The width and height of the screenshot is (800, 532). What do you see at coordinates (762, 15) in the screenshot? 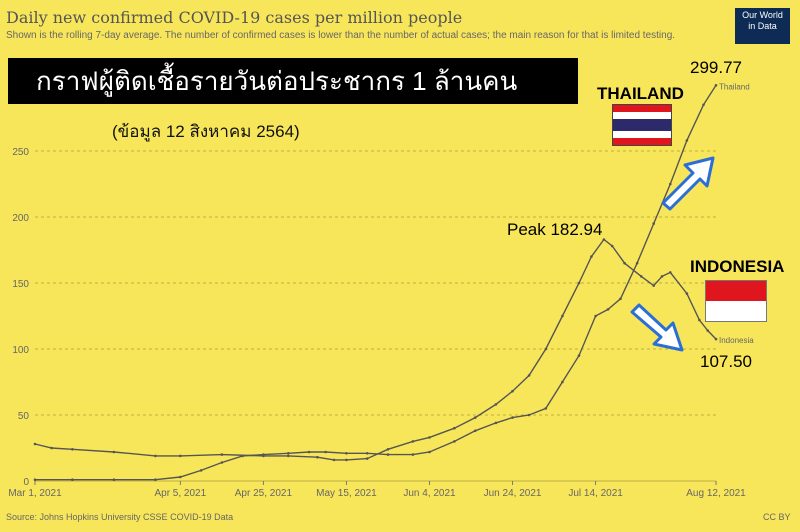
I see `logo-line-1: Our World` at bounding box center [762, 15].